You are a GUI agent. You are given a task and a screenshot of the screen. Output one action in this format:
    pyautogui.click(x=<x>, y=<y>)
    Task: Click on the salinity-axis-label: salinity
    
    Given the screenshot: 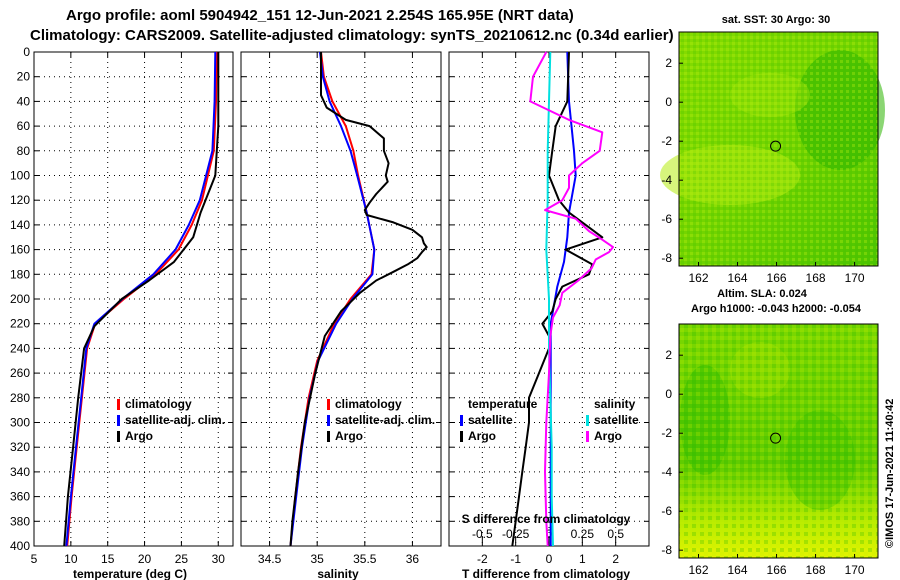 What is the action you would take?
    pyautogui.click(x=338, y=573)
    